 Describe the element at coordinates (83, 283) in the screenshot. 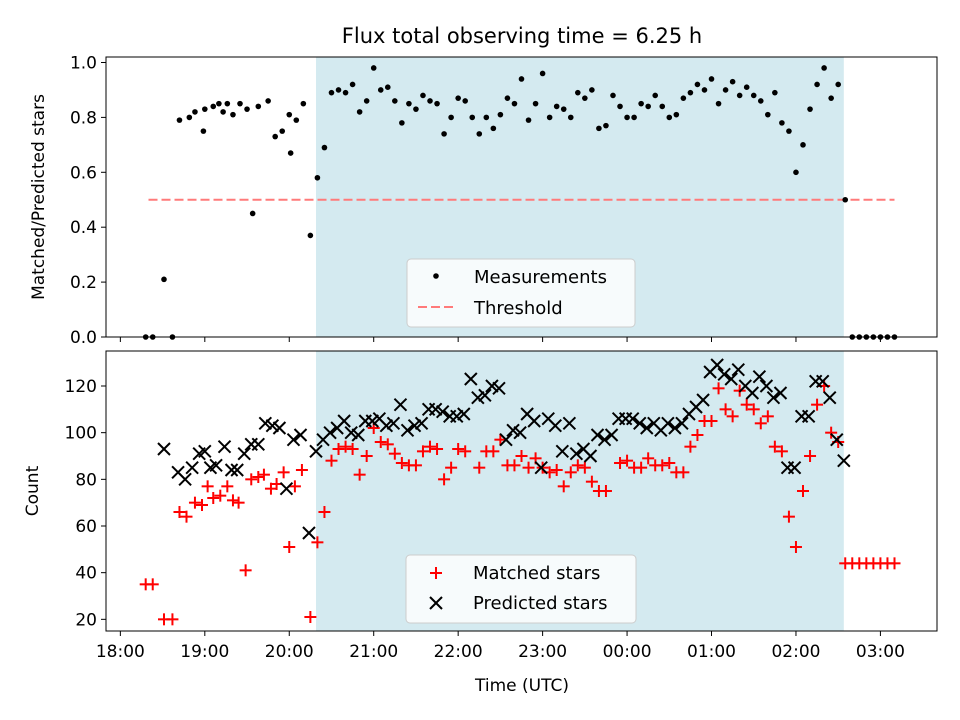

I see `top-y-tick-label: 0.2` at that location.